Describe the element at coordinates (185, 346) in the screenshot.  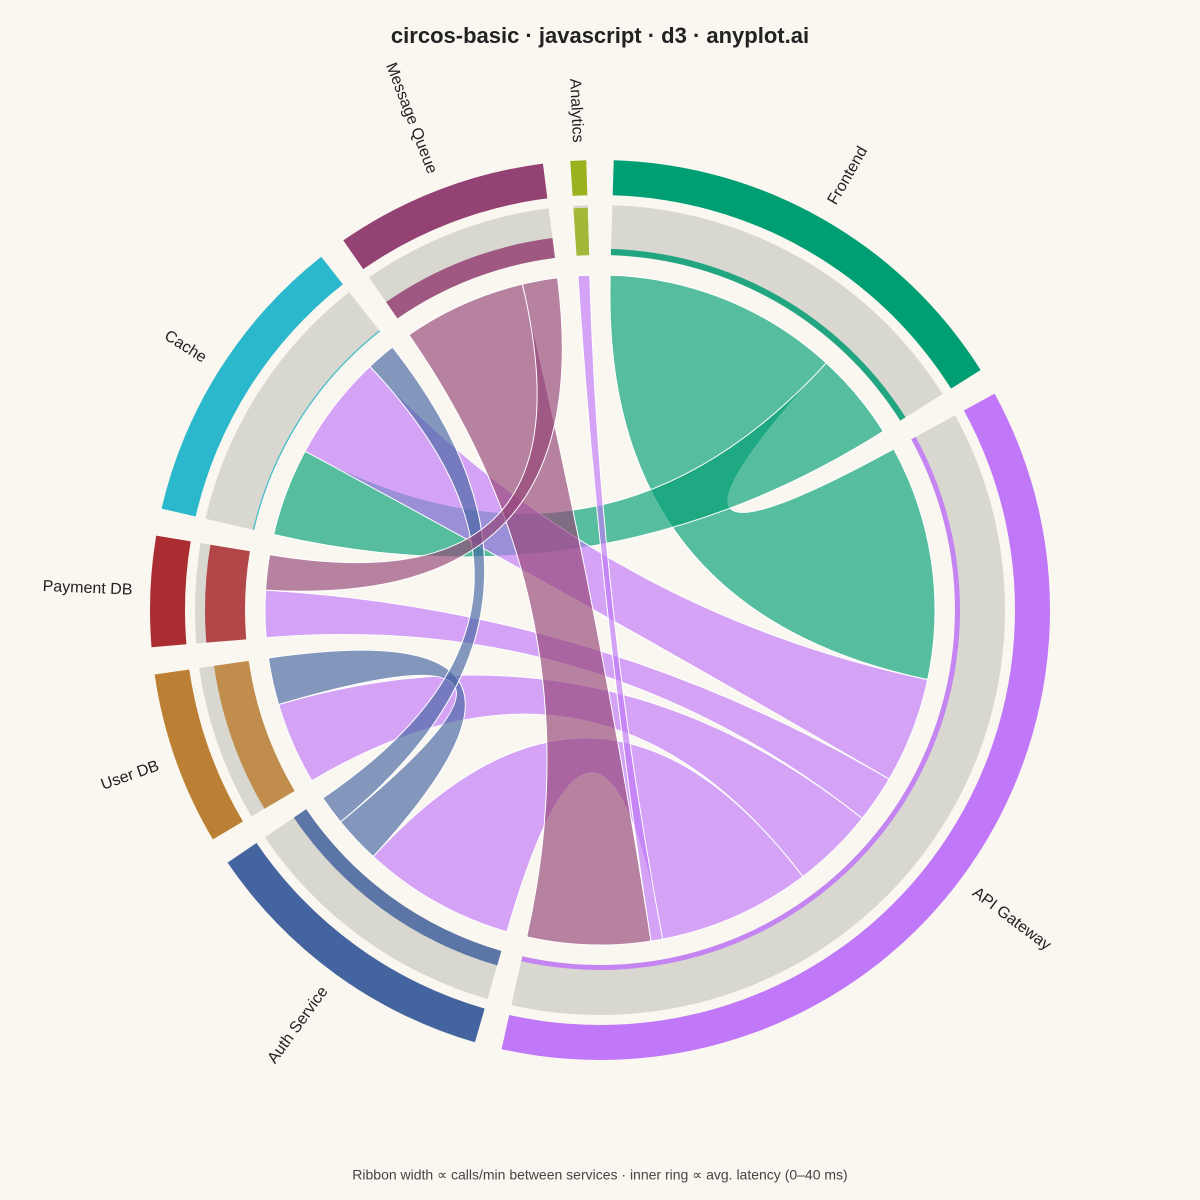
I see `node-label: Cache` at that location.